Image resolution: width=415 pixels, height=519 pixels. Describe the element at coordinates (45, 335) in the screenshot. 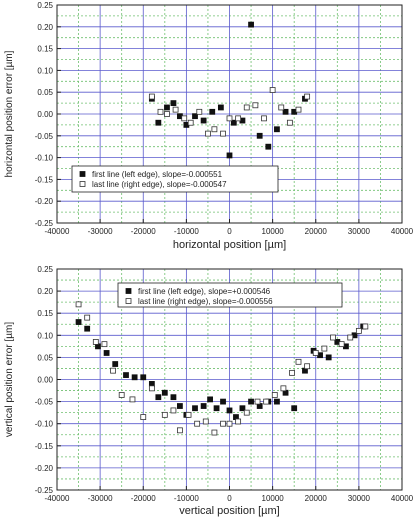

I see `y-tick-label: 0.10` at that location.